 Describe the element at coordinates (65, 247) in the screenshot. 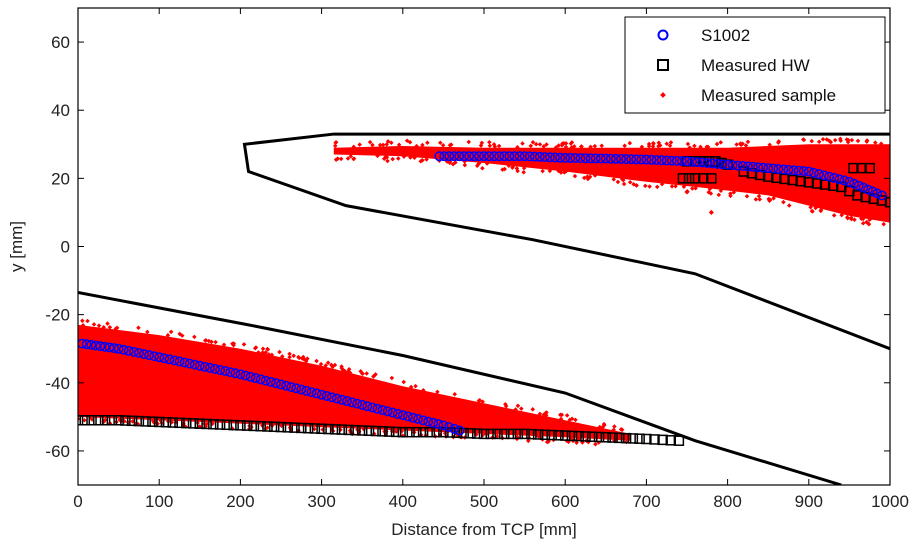

I see `y-tick-label: 0` at that location.